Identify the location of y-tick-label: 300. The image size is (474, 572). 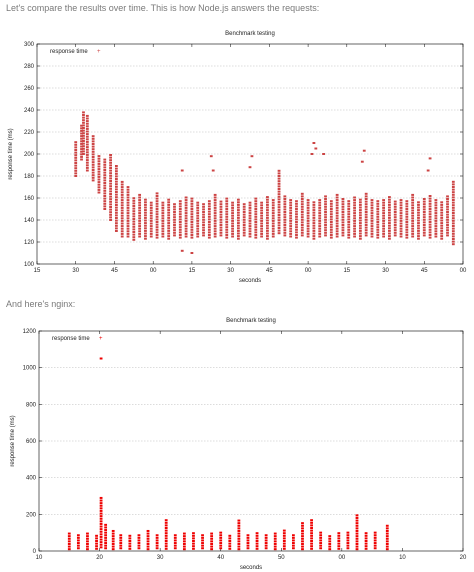
(29, 45).